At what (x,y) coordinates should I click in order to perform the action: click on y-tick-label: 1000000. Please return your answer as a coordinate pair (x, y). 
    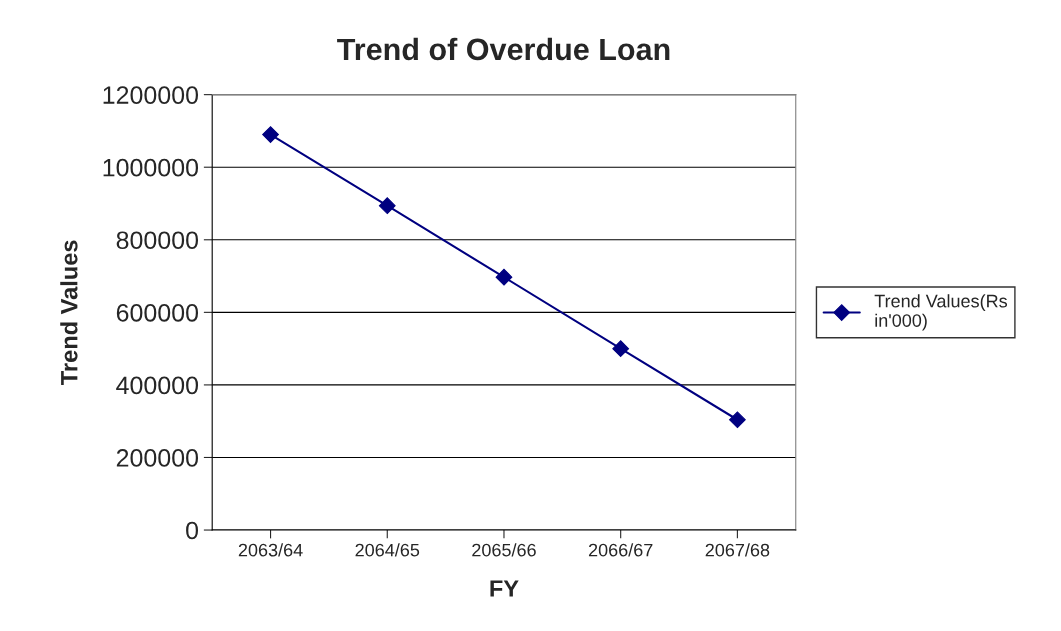
    Looking at the image, I should click on (151, 167).